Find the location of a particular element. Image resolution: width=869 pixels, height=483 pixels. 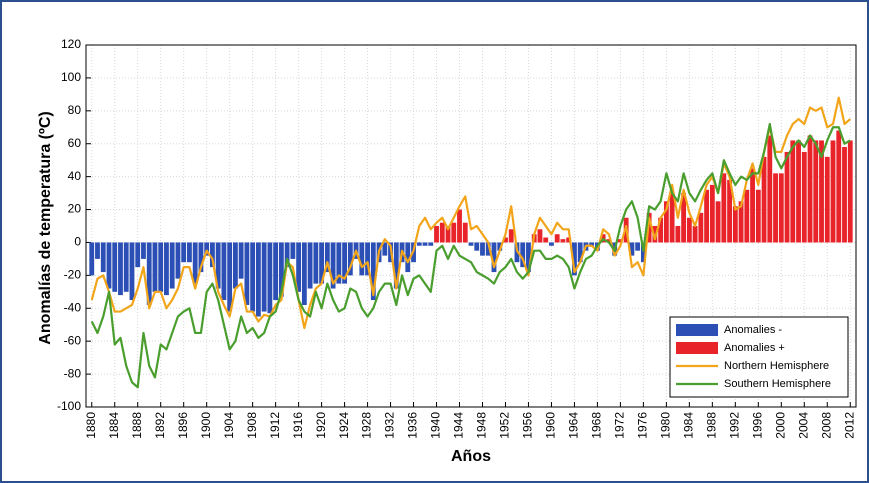

y-axis-title: Anomalías de temperatura (ºC) is located at coordinates (45, 227).